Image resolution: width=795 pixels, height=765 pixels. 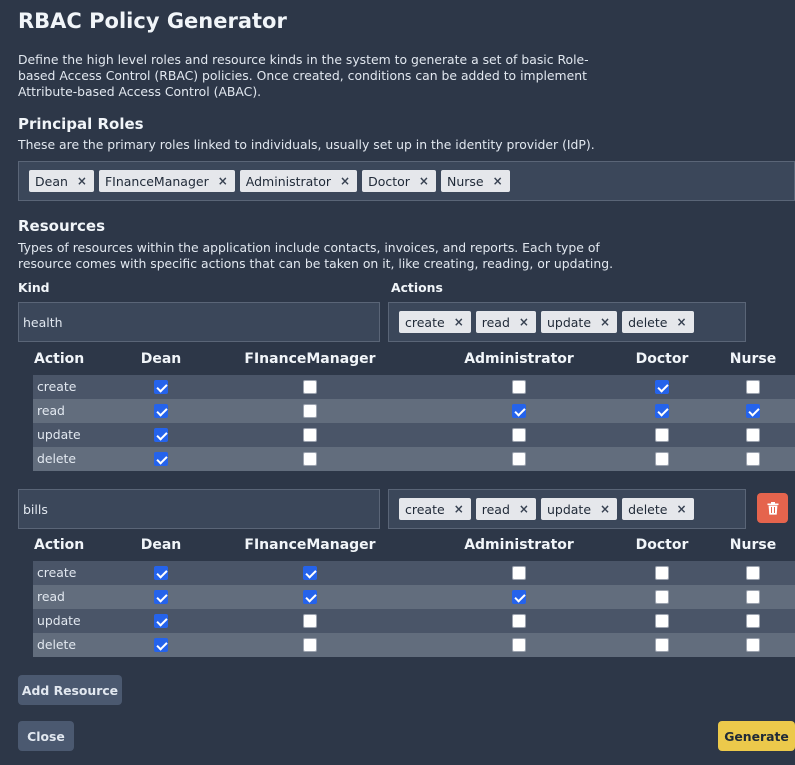 I want to click on role-column-header: Administrator, so click(x=519, y=545).